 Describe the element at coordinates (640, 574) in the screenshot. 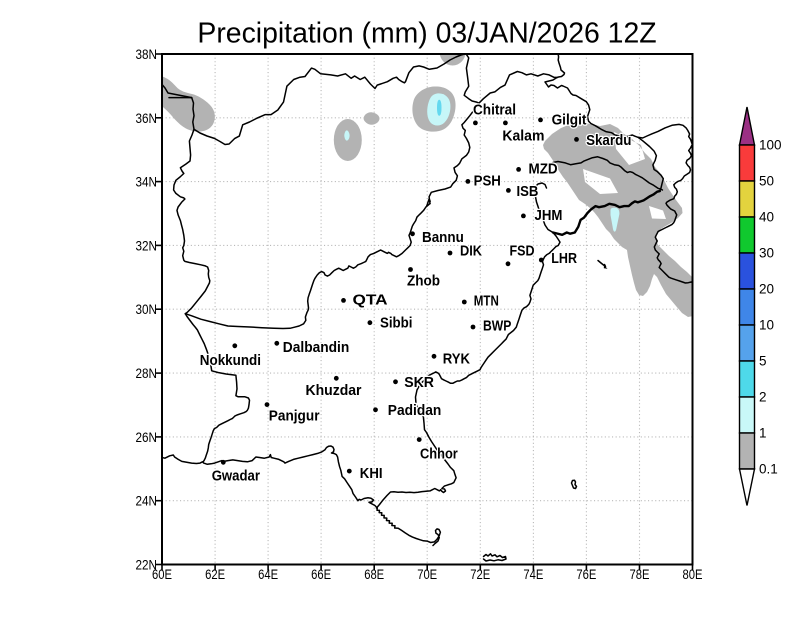

I see `svg-text: 78E` at that location.